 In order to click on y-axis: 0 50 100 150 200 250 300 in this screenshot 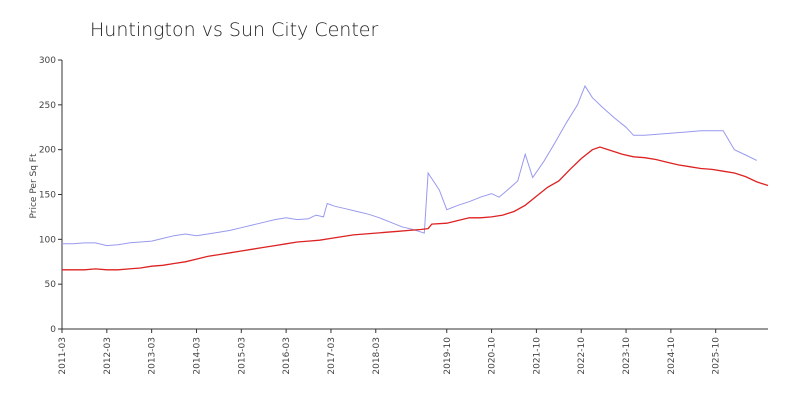, I will do `click(51, 195)`.